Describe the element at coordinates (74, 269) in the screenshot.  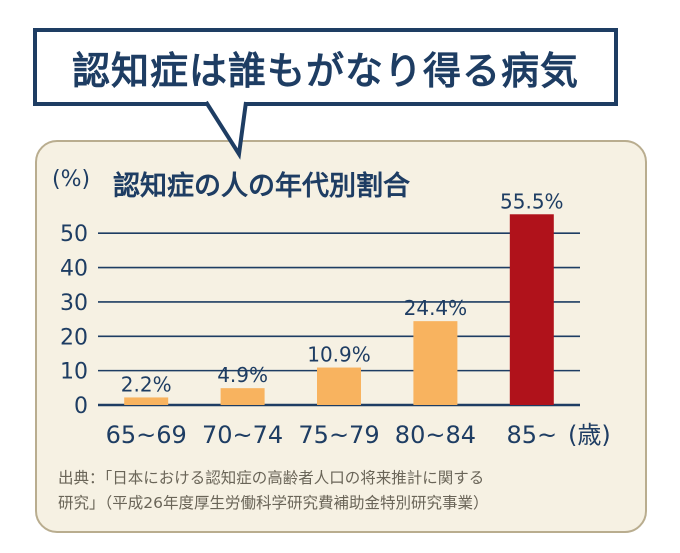
I see `y-tick-label: 40` at that location.